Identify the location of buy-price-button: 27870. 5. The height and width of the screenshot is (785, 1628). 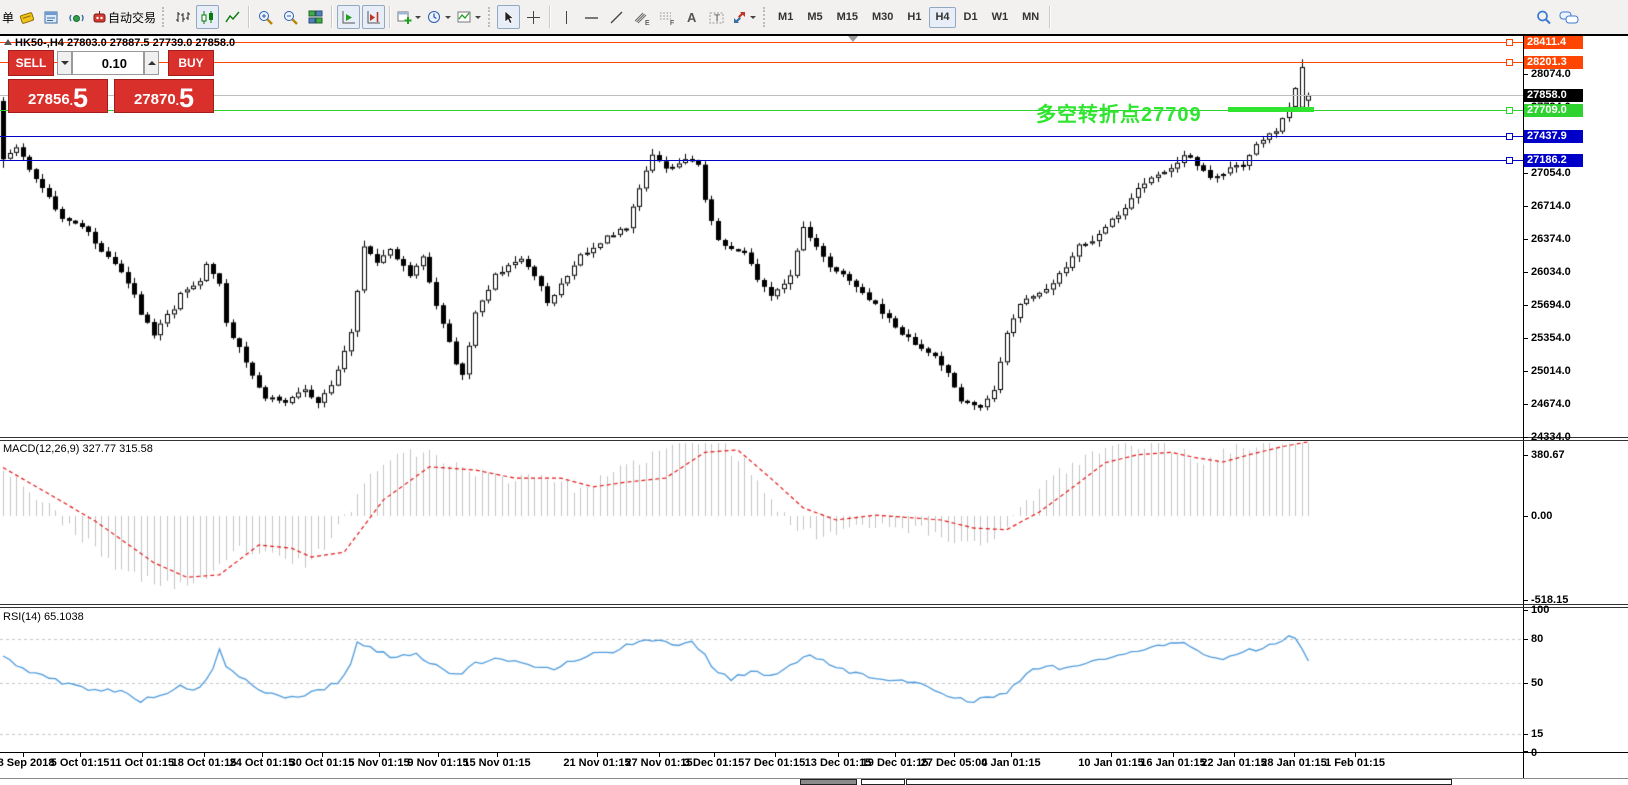
(164, 96).